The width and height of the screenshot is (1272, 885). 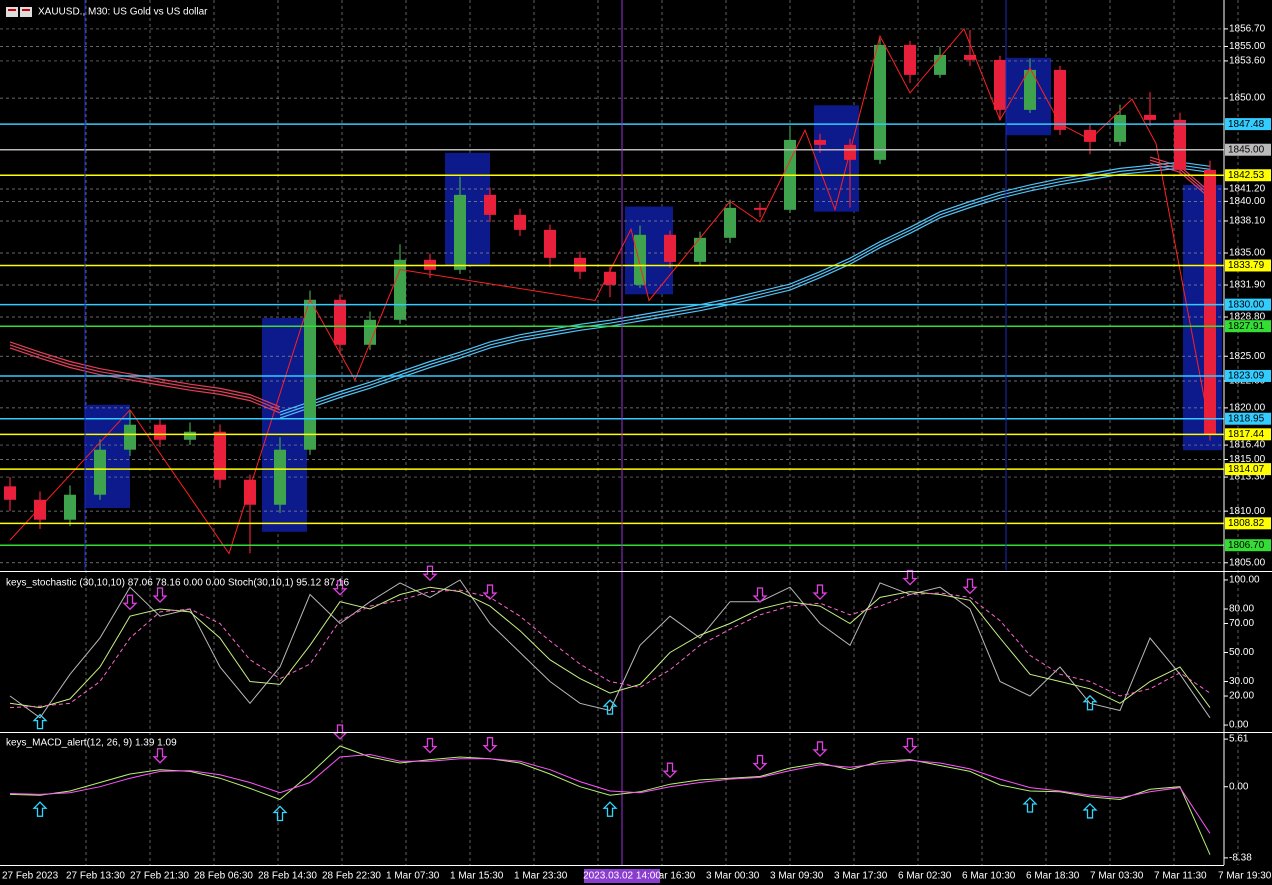 I want to click on x-tick-label: 27 Feb 13:30, so click(x=95, y=876).